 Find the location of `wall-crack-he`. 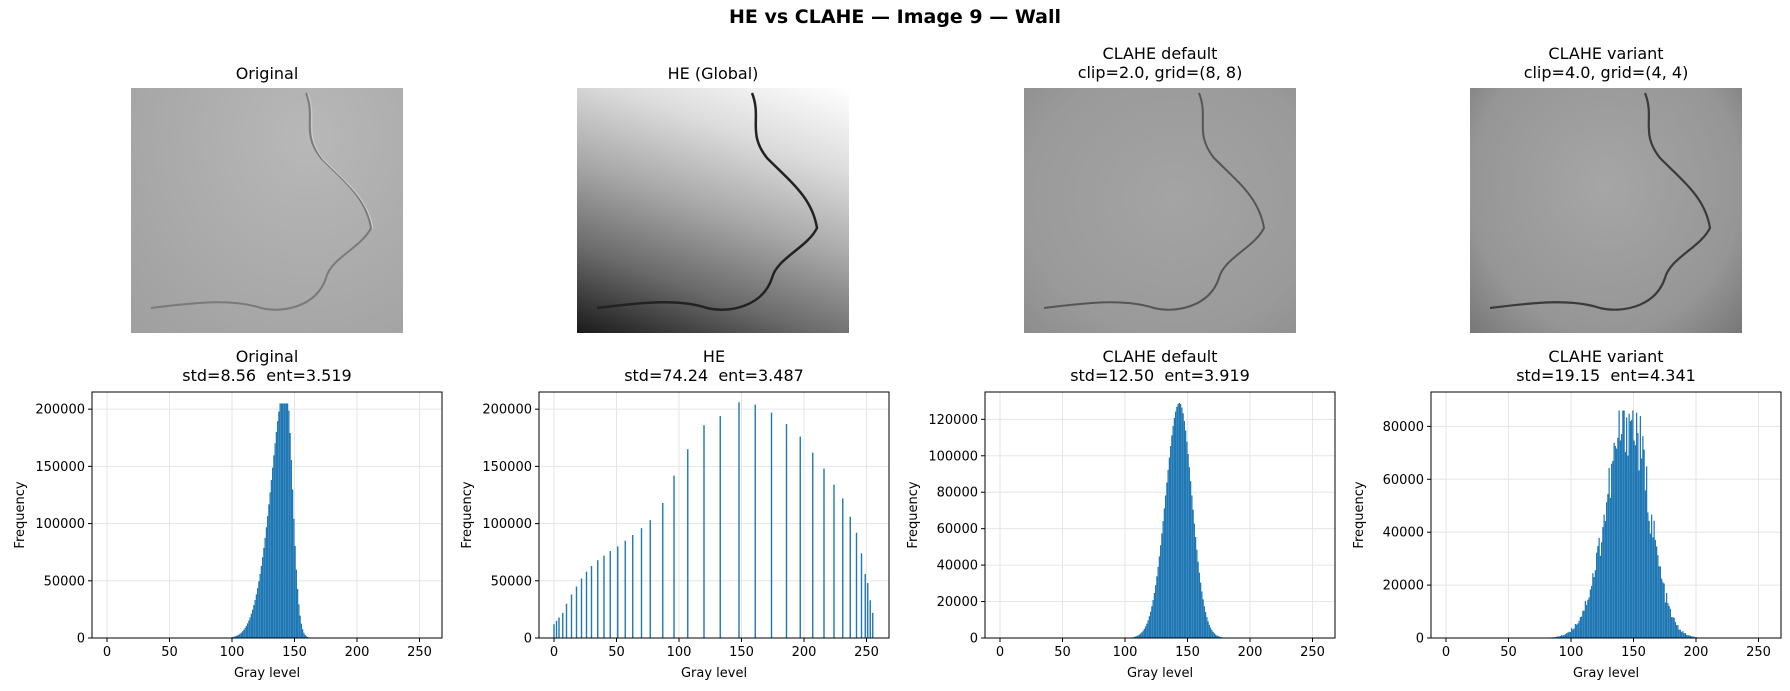

wall-crack-he is located at coordinates (707, 201).